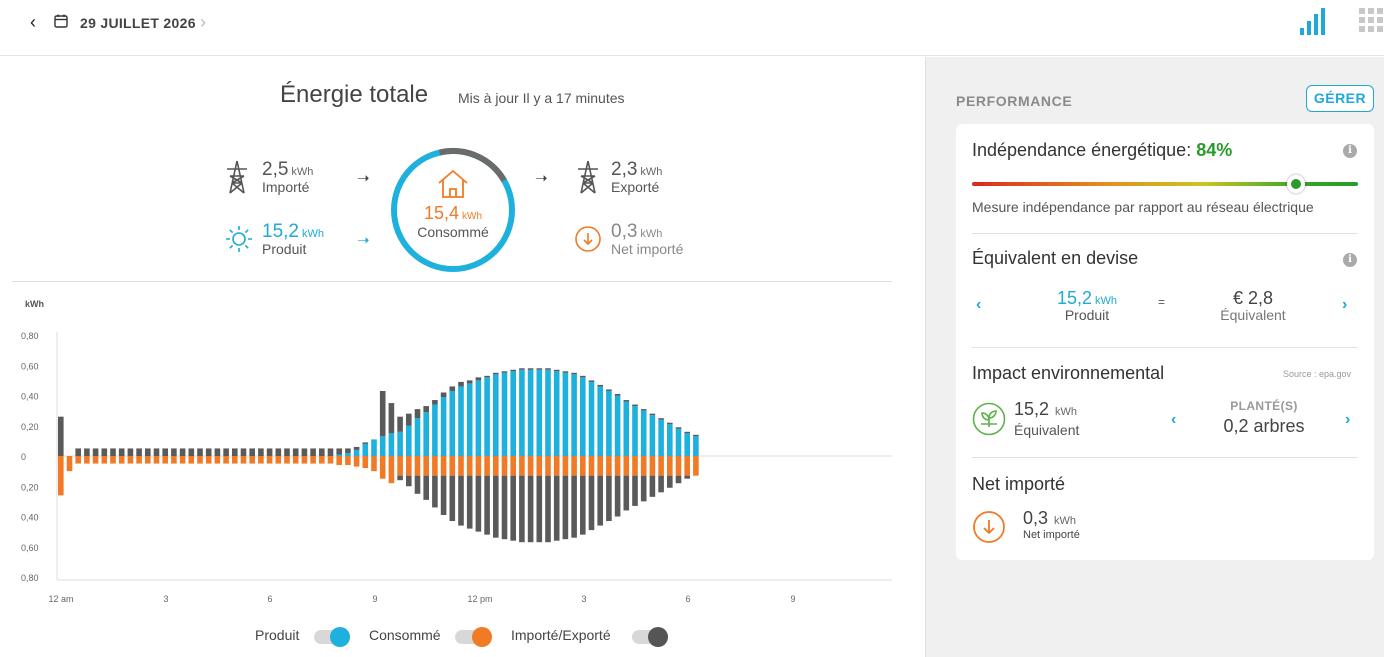 This screenshot has width=1384, height=657. Describe the element at coordinates (588, 179) in the screenshot. I see `pylon-export-icon` at that location.